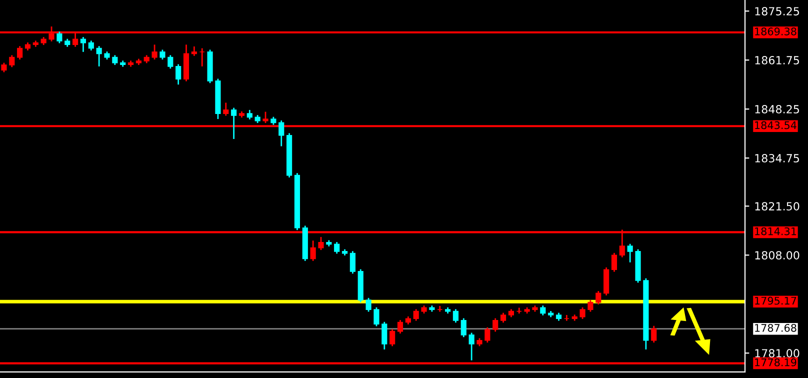 Image resolution: width=808 pixels, height=378 pixels. What do you see at coordinates (777, 158) in the screenshot?
I see `y-tick-label: 1834.75` at bounding box center [777, 158].